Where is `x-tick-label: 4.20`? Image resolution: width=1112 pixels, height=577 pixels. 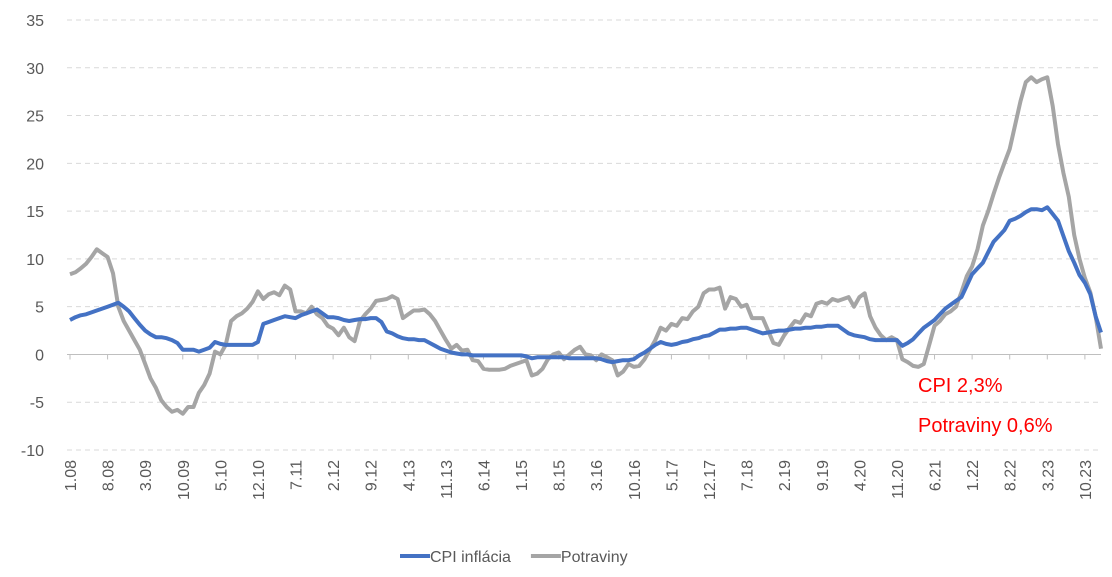
x-tick-label: 4.20 is located at coordinates (860, 475).